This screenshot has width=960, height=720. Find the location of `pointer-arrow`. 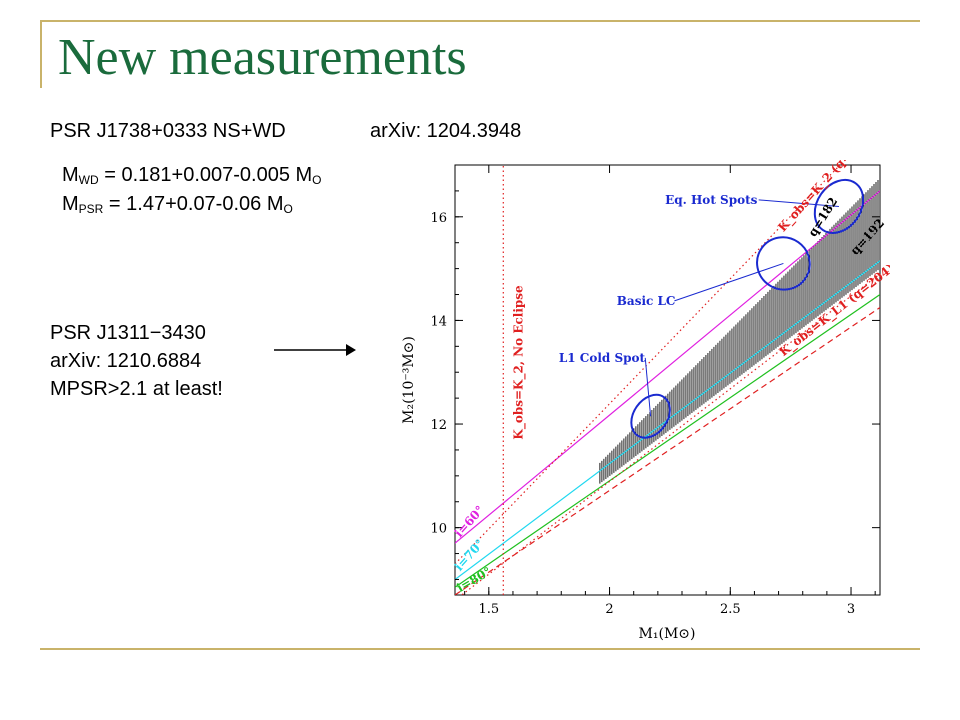

pointer-arrow is located at coordinates (315, 350).